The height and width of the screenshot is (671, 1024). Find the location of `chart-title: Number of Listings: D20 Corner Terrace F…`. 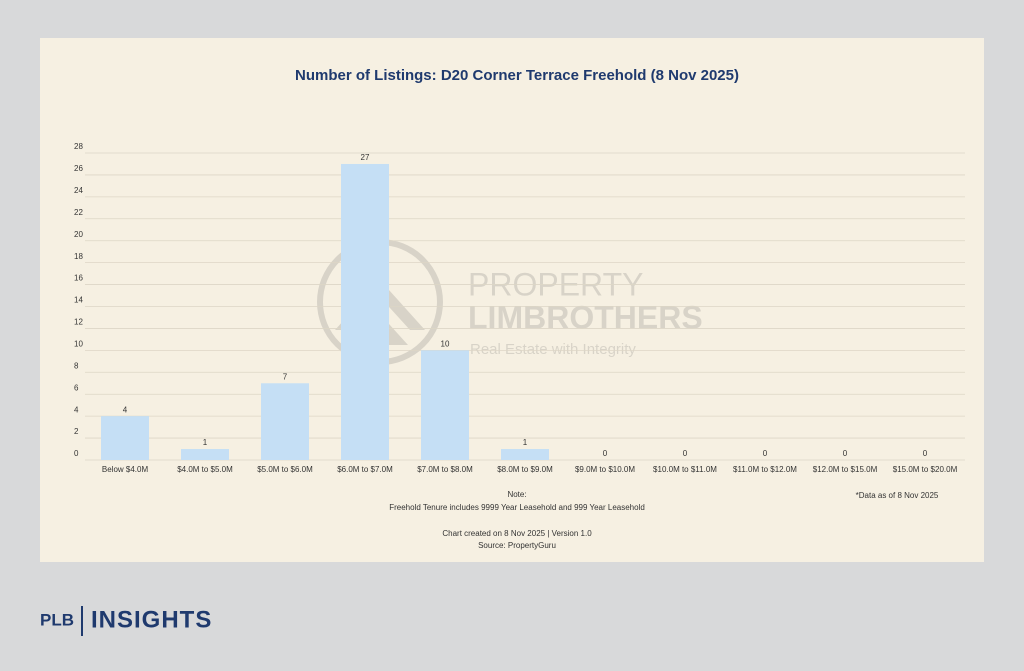

chart-title: Number of Listings: D20 Corner Terrace F… is located at coordinates (517, 75).